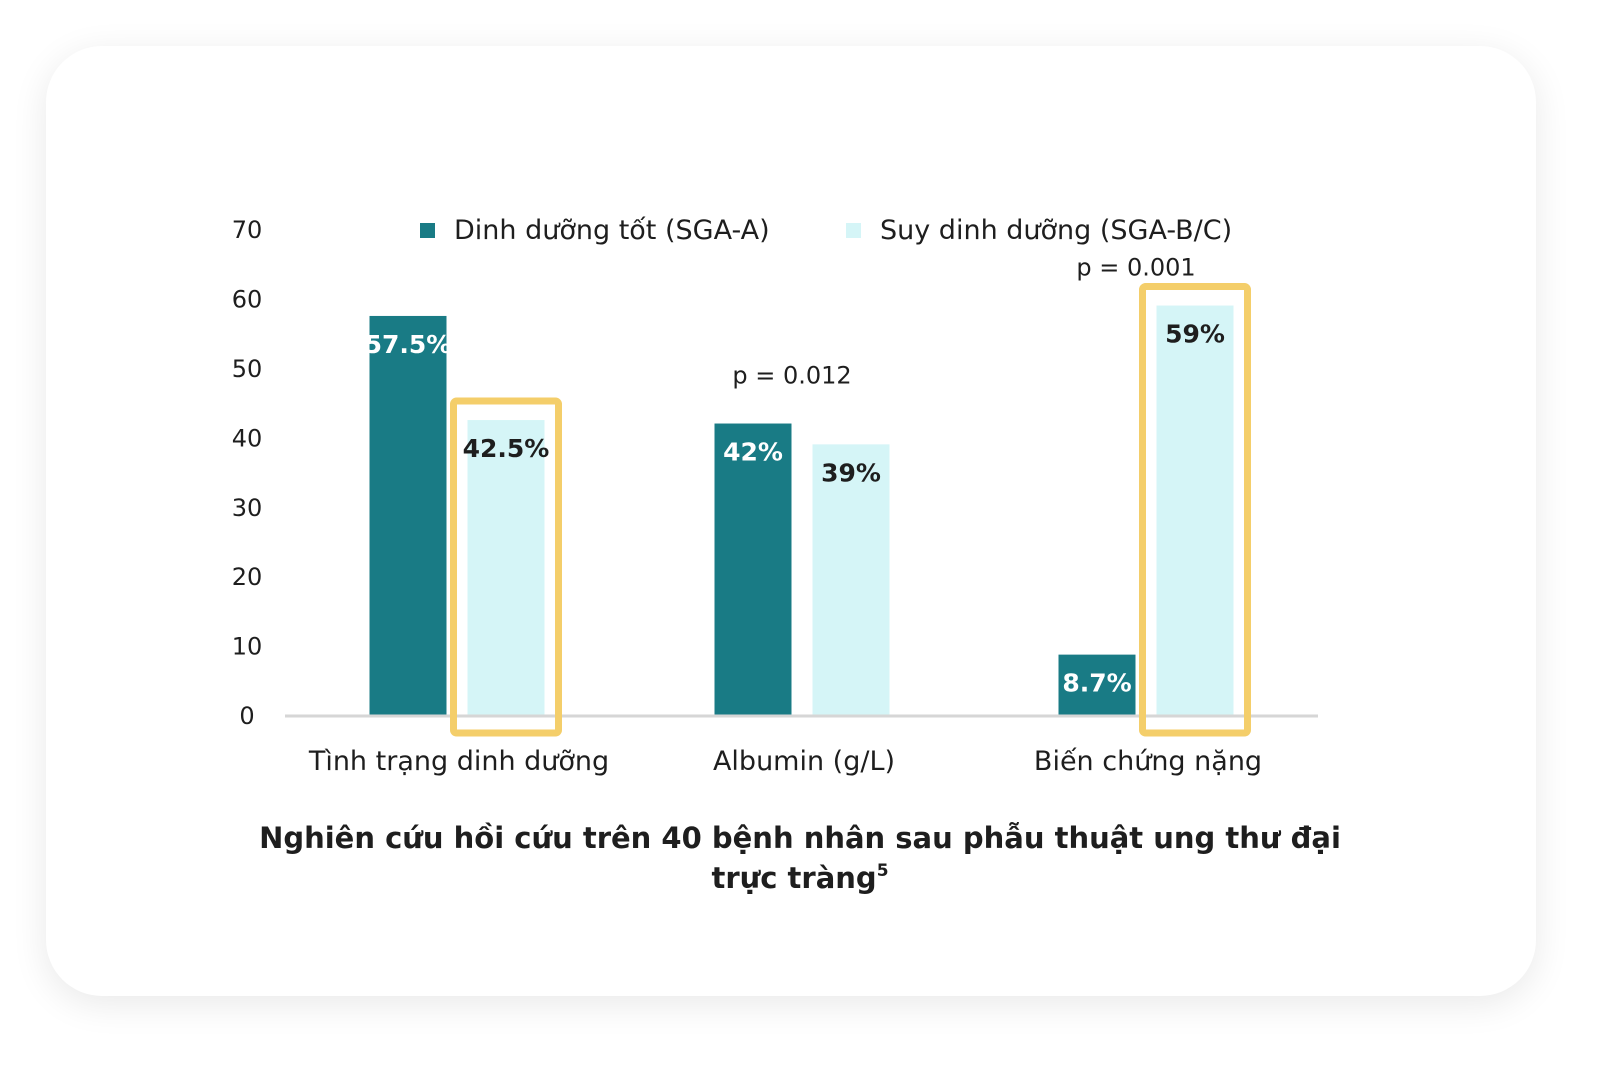 This screenshot has height=1069, width=1600. I want to click on y-tick-label: 70, so click(247, 230).